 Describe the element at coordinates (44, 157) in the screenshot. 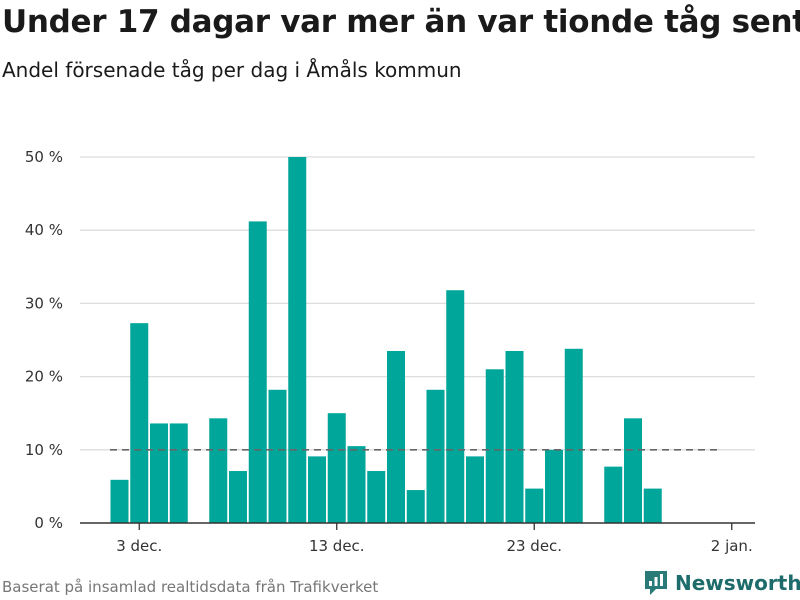

I see `y-tick-label: 50 %` at that location.